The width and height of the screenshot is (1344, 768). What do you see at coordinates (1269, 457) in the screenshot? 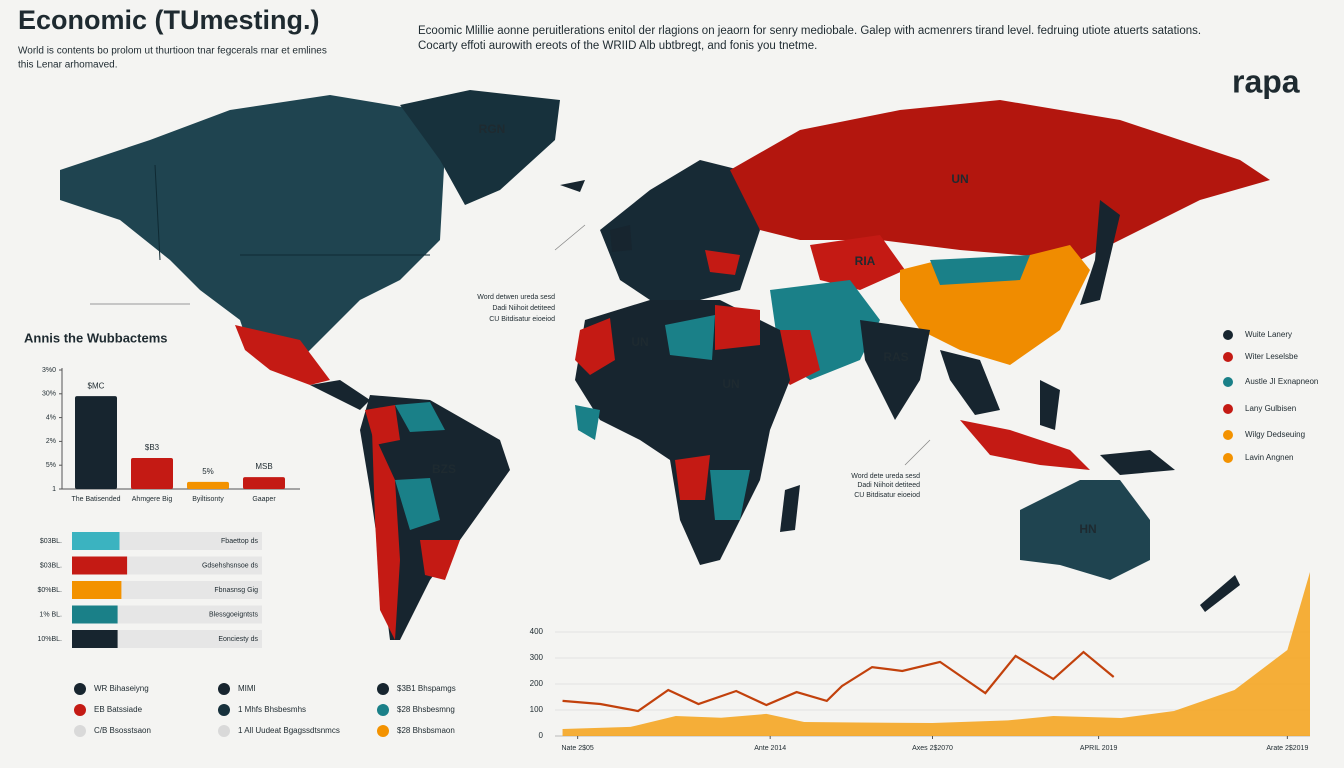
I see `legend-label: Lavin Angnen` at bounding box center [1269, 457].